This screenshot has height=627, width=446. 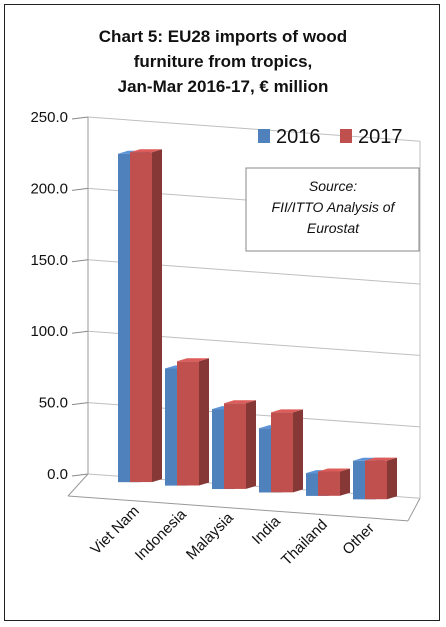 I want to click on legend-label: 2017, so click(x=380, y=137).